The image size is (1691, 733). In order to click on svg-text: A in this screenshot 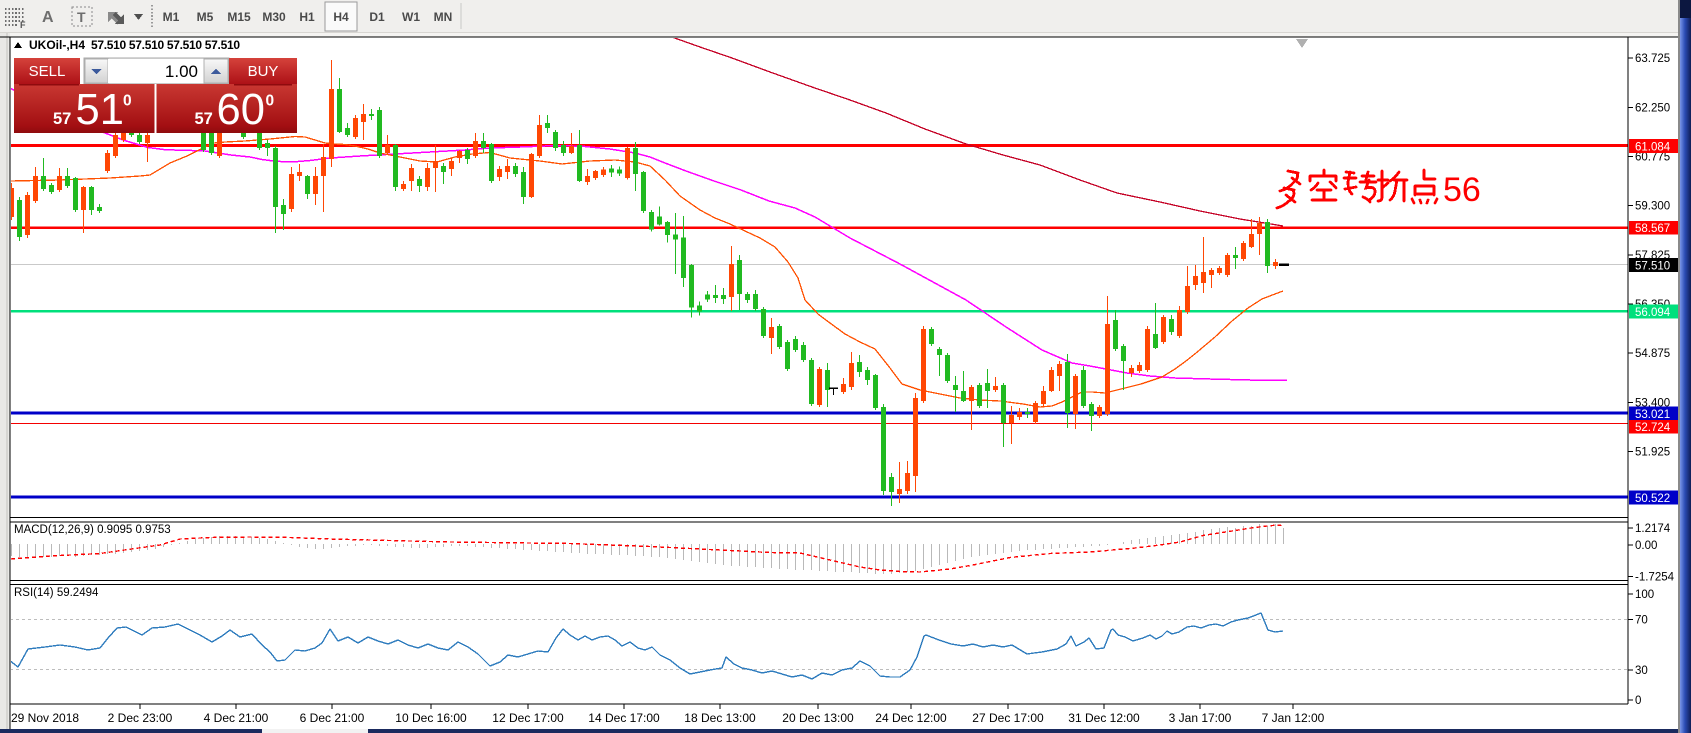, I will do `click(48, 17)`.